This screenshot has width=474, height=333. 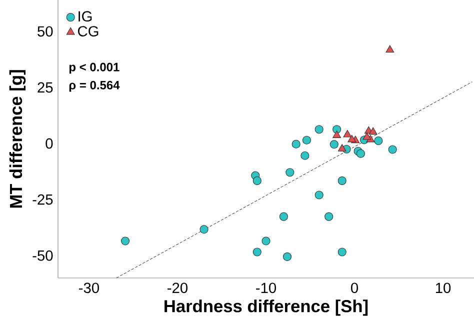 I want to click on y-tick-label: -25, so click(x=42, y=199).